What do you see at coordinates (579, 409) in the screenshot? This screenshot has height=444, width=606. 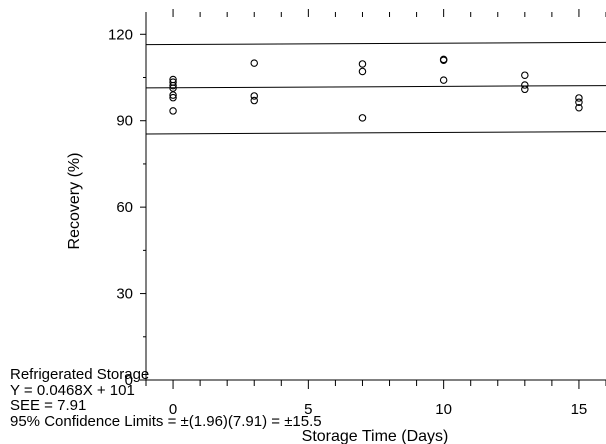 I see `x-tick-label: 15` at bounding box center [579, 409].